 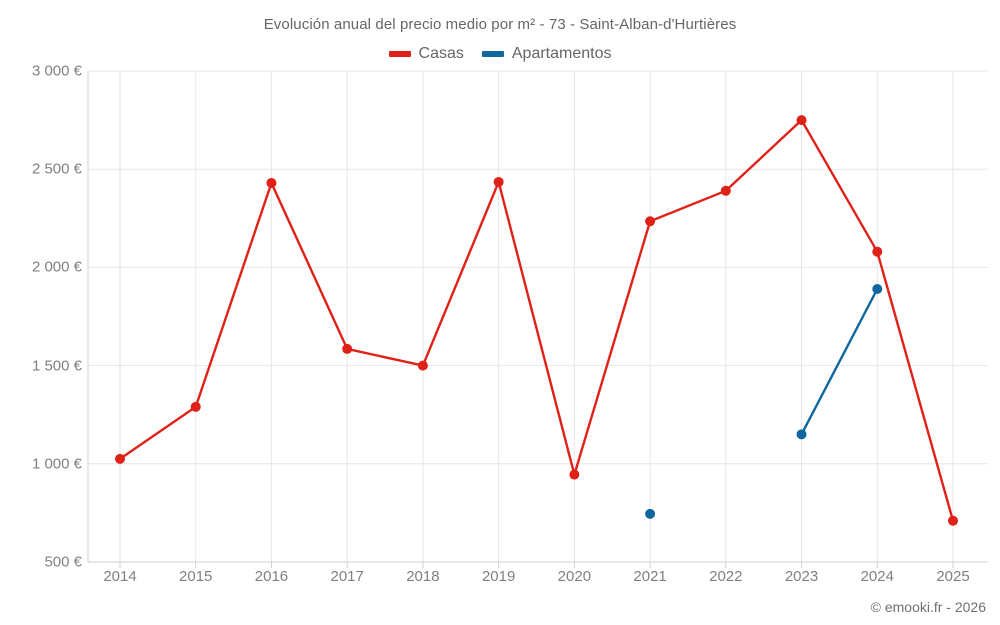 I want to click on x-tick-label: 2018, so click(x=423, y=576).